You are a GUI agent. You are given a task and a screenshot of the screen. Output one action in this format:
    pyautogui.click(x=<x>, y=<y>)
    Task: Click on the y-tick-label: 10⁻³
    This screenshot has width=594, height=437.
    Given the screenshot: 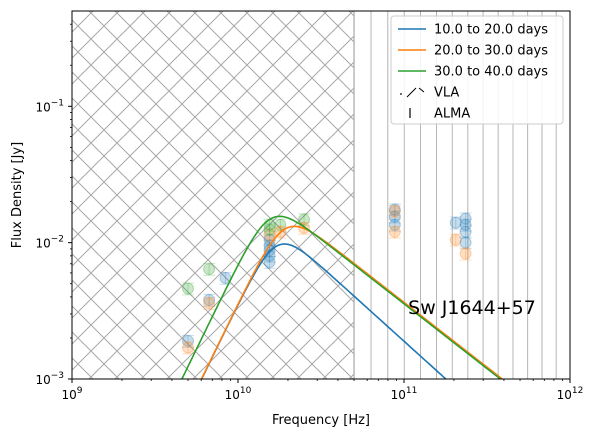 What is the action you would take?
    pyautogui.click(x=49, y=379)
    